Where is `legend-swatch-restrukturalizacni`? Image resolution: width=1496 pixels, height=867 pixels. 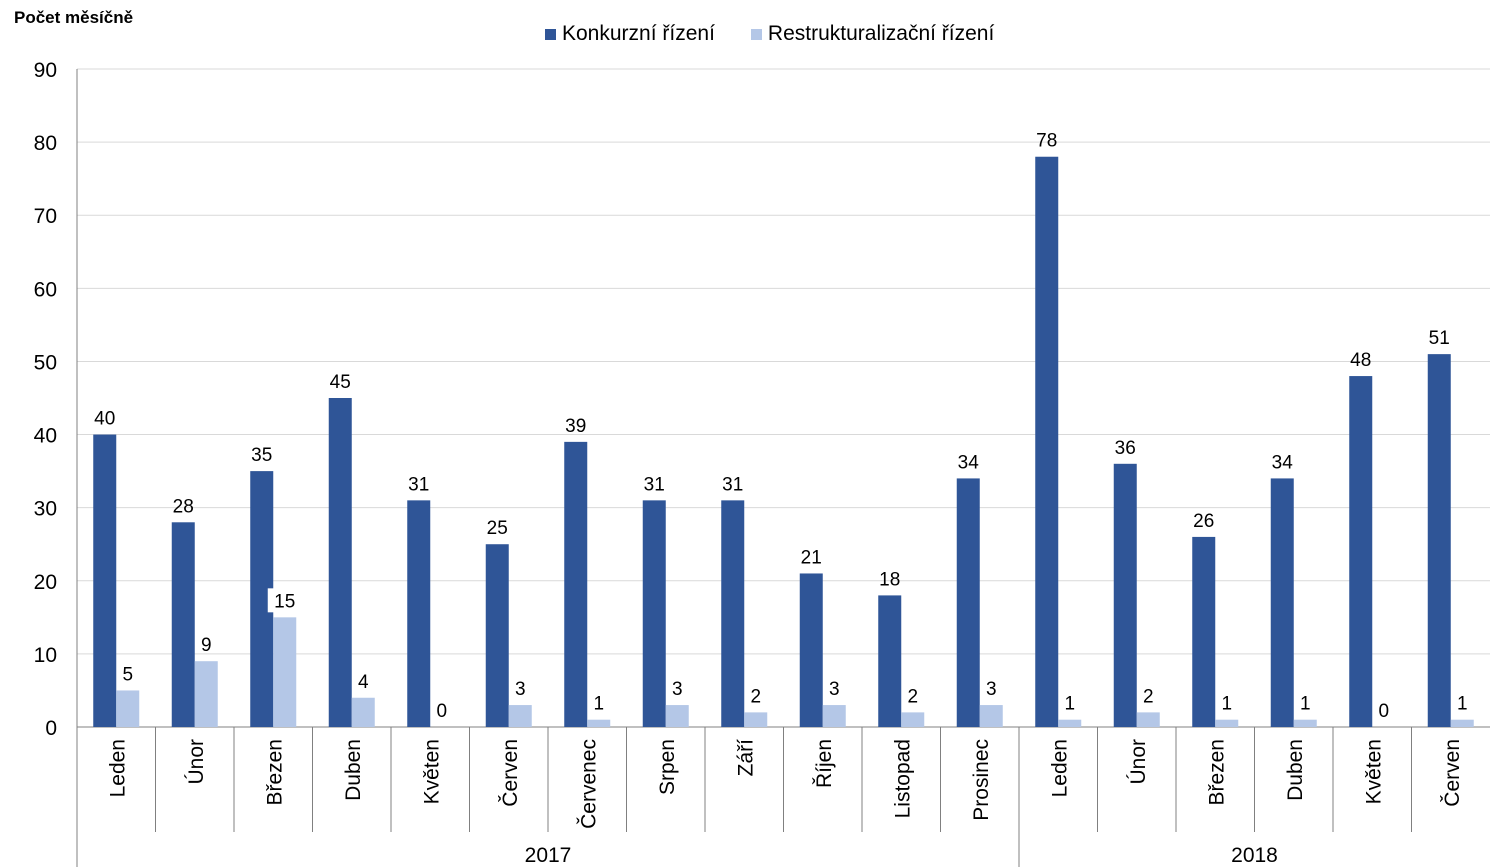 legend-swatch-restrukturalizacni is located at coordinates (756, 34).